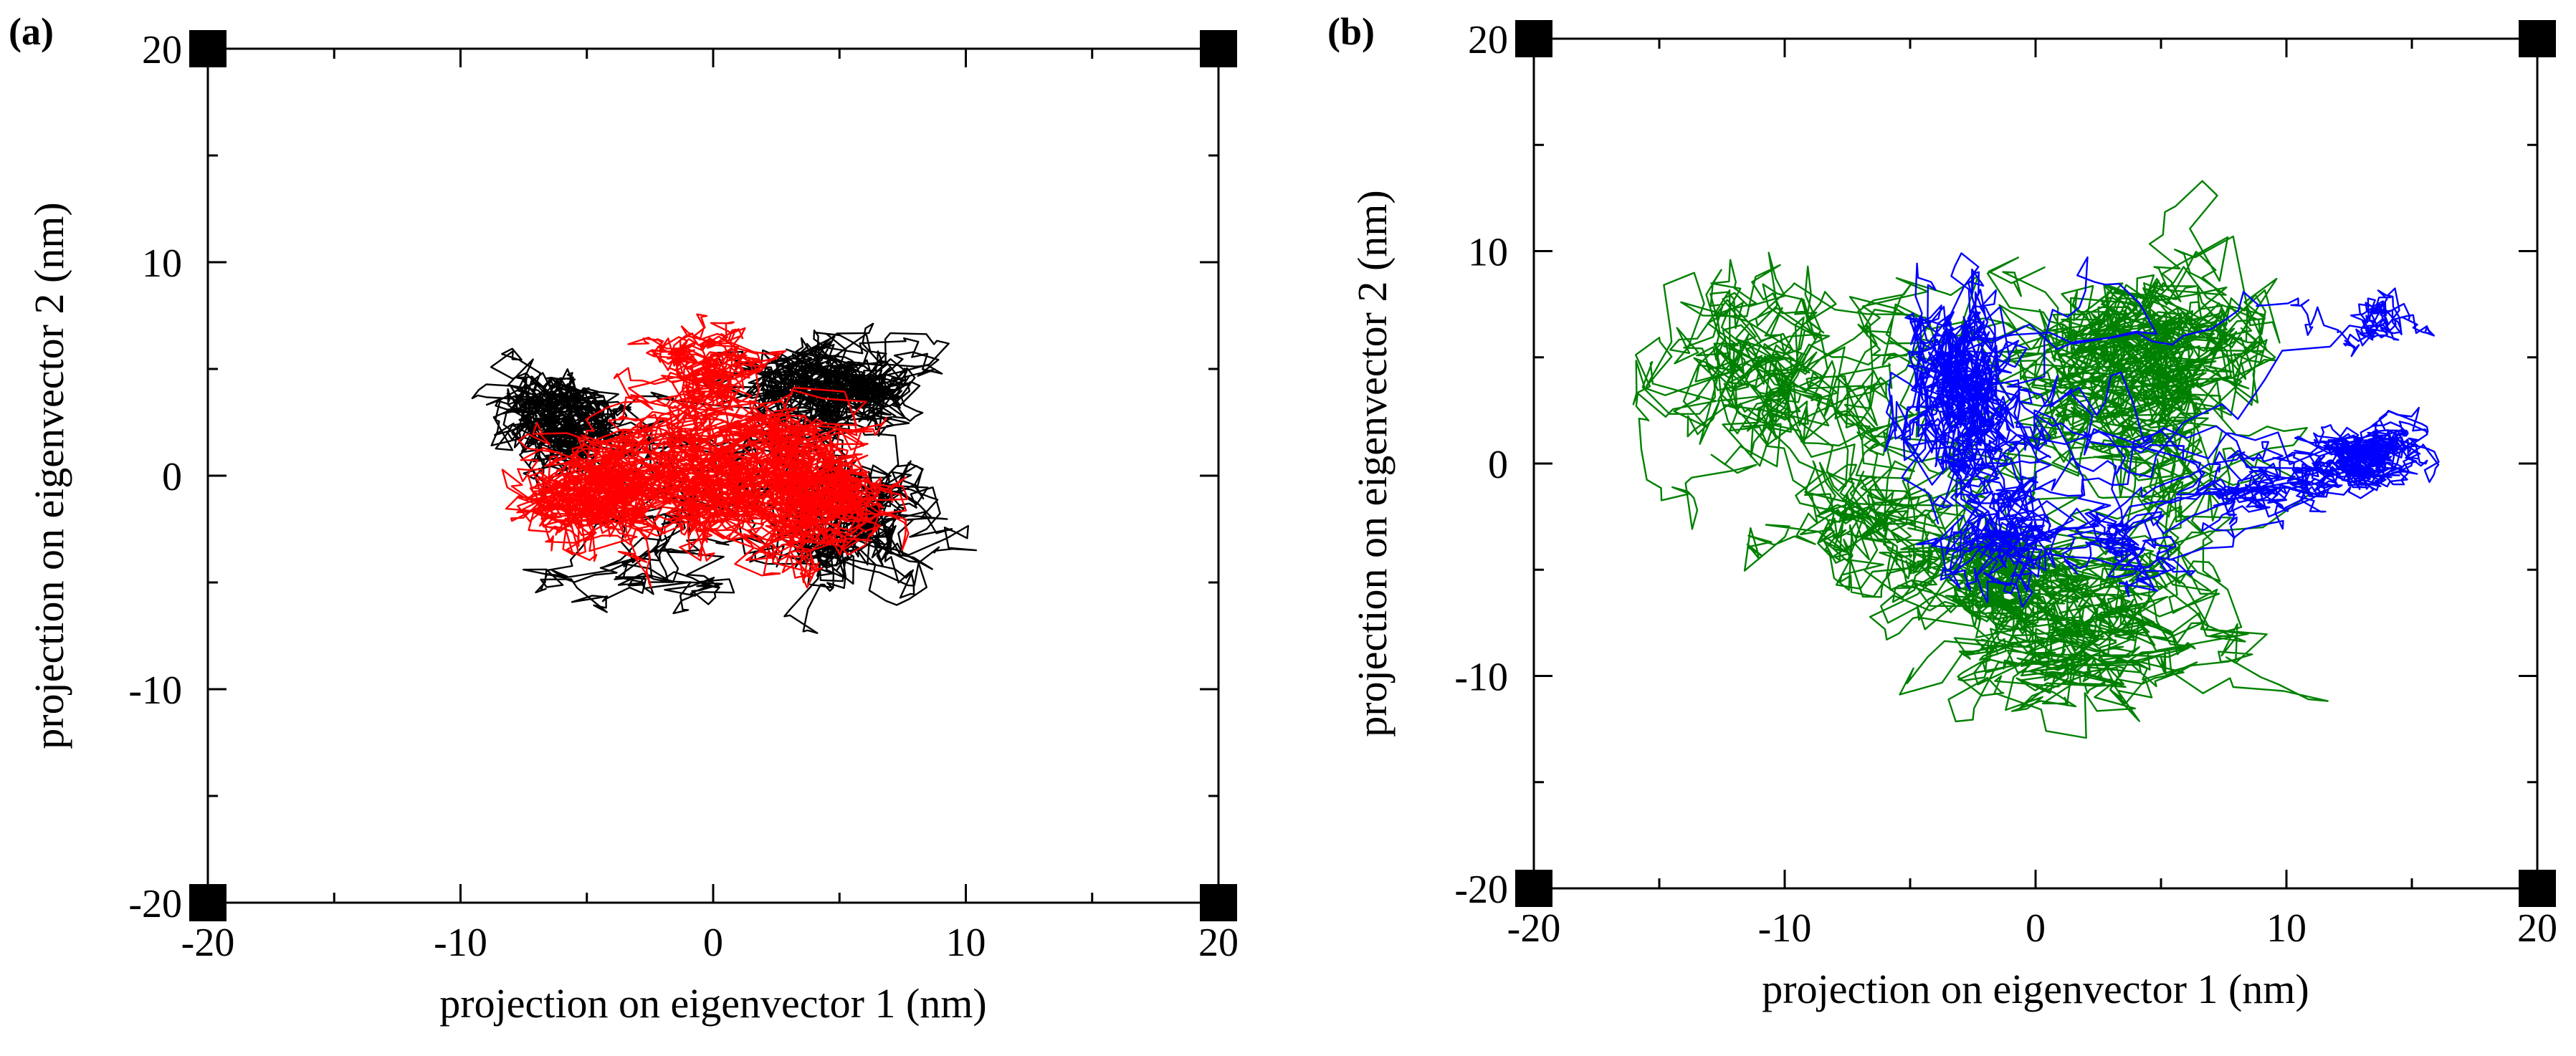  What do you see at coordinates (49, 475) in the screenshot?
I see `panel-a-y-axis-title: projection on eigenvector 2 (nm)` at bounding box center [49, 475].